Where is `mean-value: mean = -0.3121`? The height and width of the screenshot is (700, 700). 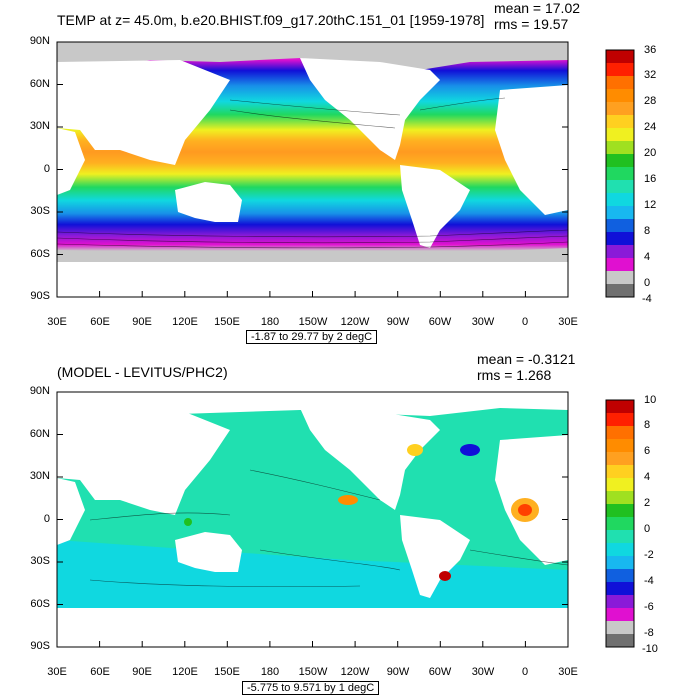
mean-value: mean = -0.3121 is located at coordinates (526, 359).